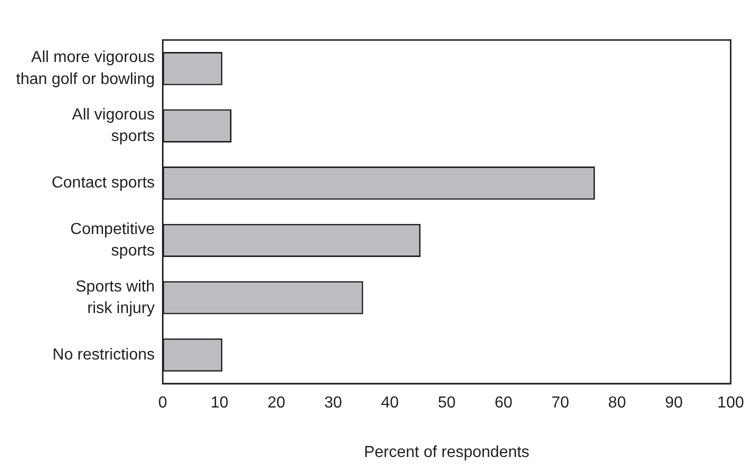 The height and width of the screenshot is (476, 754). What do you see at coordinates (617, 403) in the screenshot?
I see `x-tick-label: 80` at bounding box center [617, 403].